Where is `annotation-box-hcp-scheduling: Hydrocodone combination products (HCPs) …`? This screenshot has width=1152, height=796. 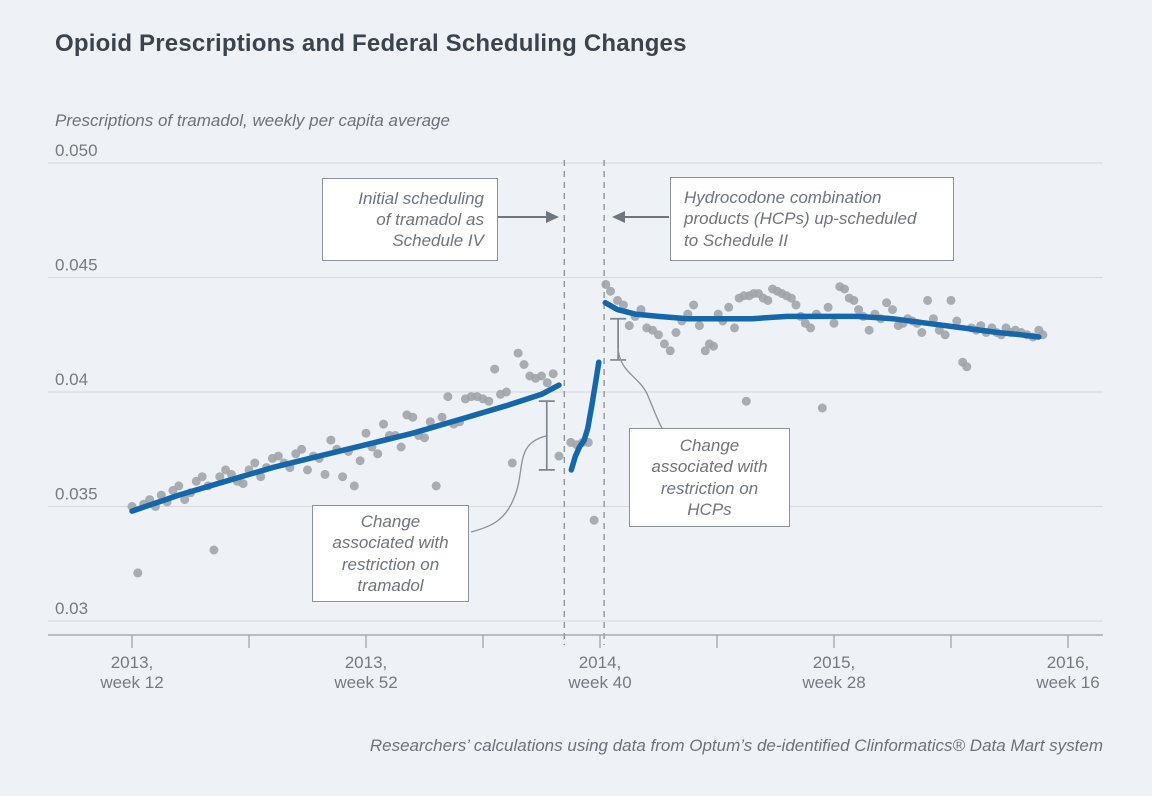
annotation-box-hcp-scheduling: Hydrocodone combination products (HCPs) … is located at coordinates (812, 219).